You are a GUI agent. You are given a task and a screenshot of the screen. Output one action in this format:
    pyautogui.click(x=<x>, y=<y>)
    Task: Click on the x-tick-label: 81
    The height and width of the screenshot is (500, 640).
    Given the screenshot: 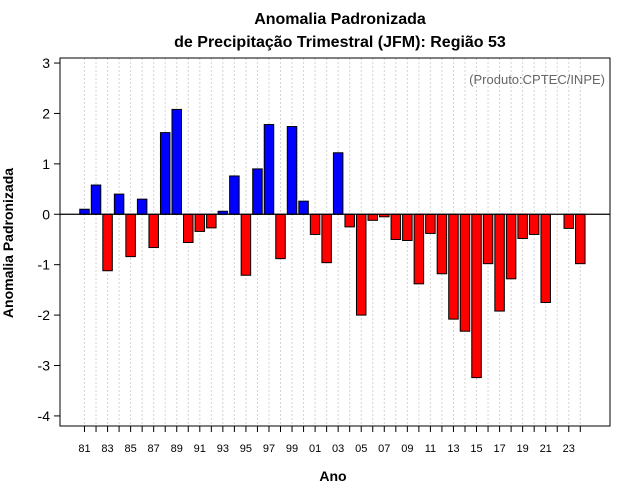 What is the action you would take?
    pyautogui.click(x=84, y=449)
    